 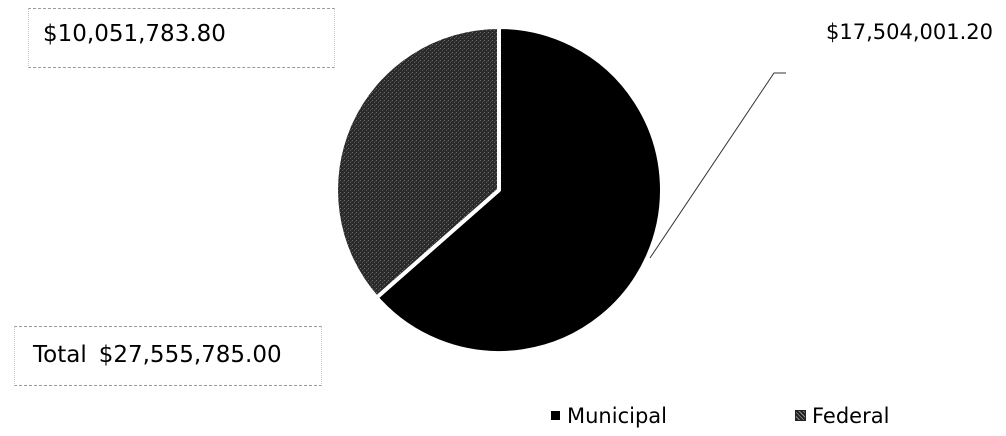 I want to click on federal-data-label-box: $10,051,783.80, so click(x=181, y=38).